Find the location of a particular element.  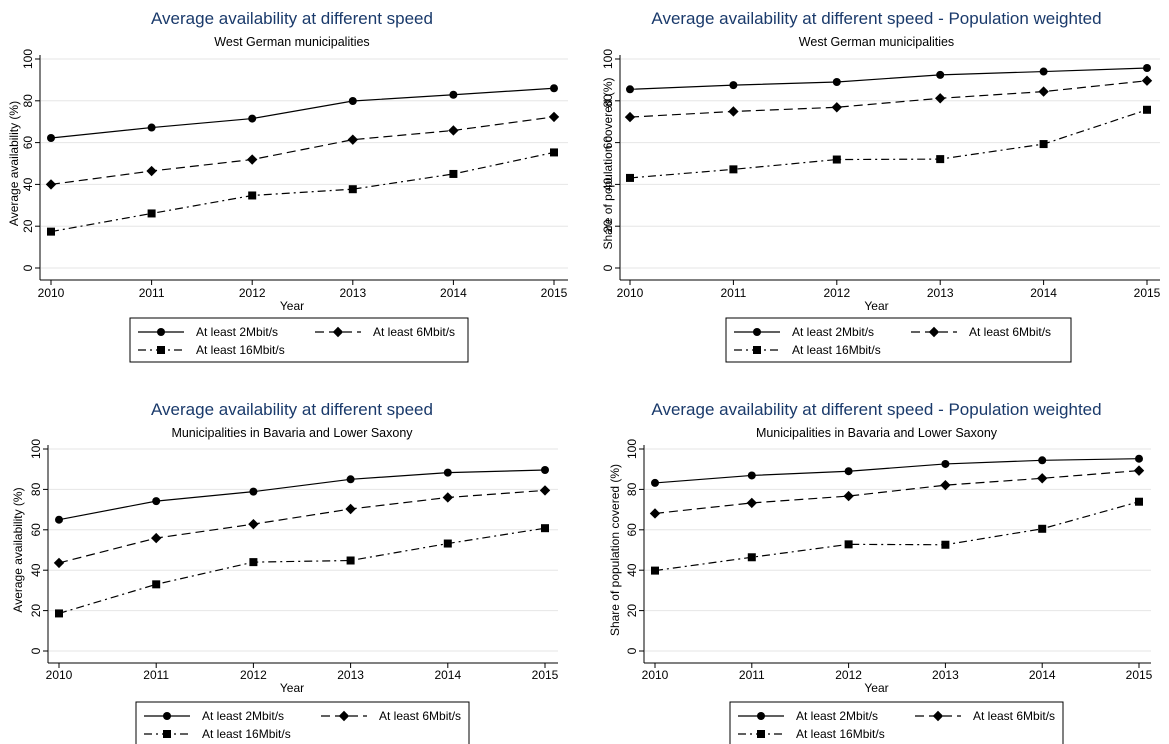

y-tick-label: 100 is located at coordinates (608, 59).